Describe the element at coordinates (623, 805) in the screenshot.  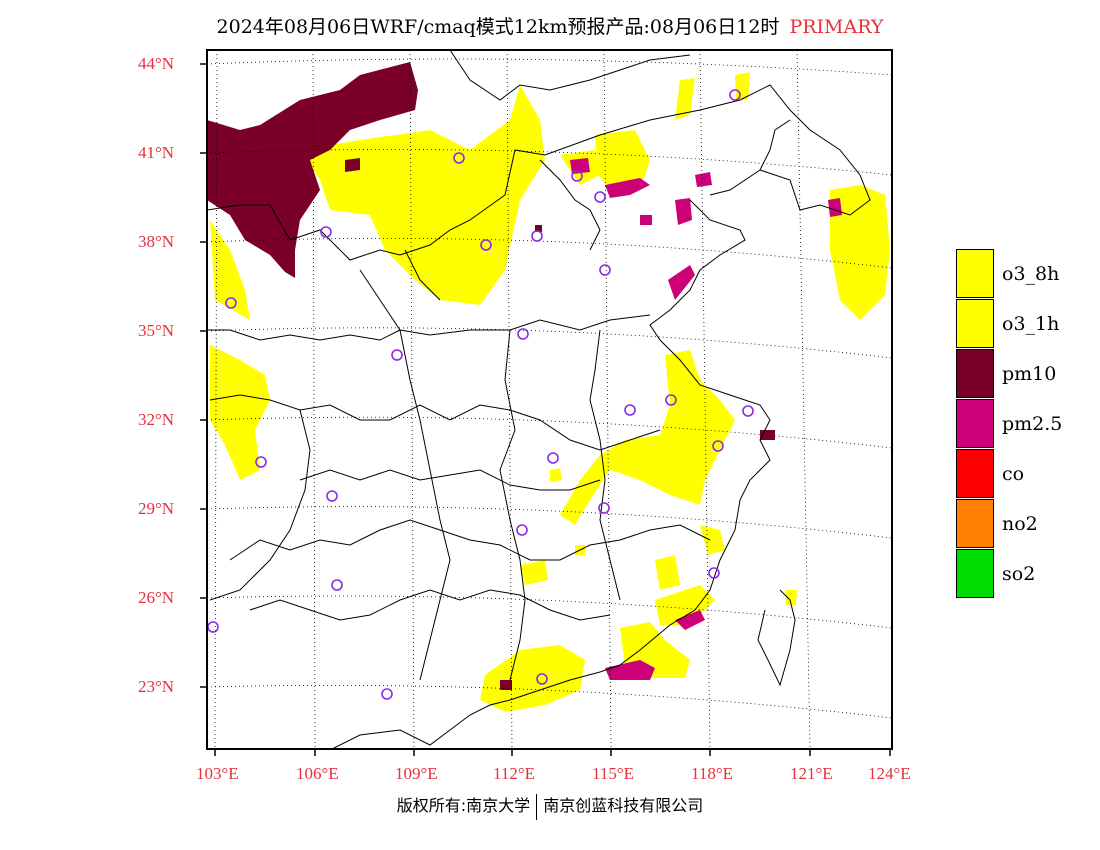
I see `footer-right: 南京创蓝科技有限公司` at that location.